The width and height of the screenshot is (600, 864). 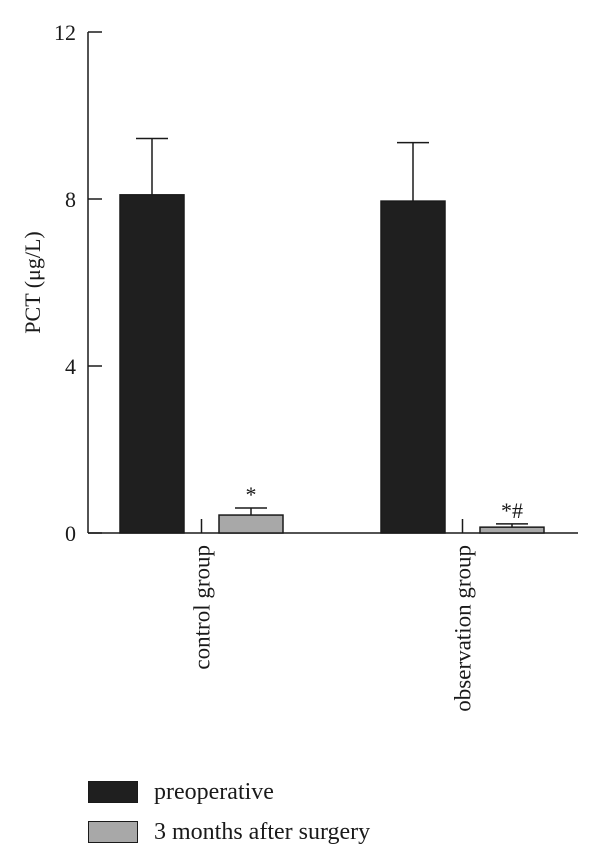 What do you see at coordinates (70, 366) in the screenshot?
I see `y-tick-label: 4` at bounding box center [70, 366].